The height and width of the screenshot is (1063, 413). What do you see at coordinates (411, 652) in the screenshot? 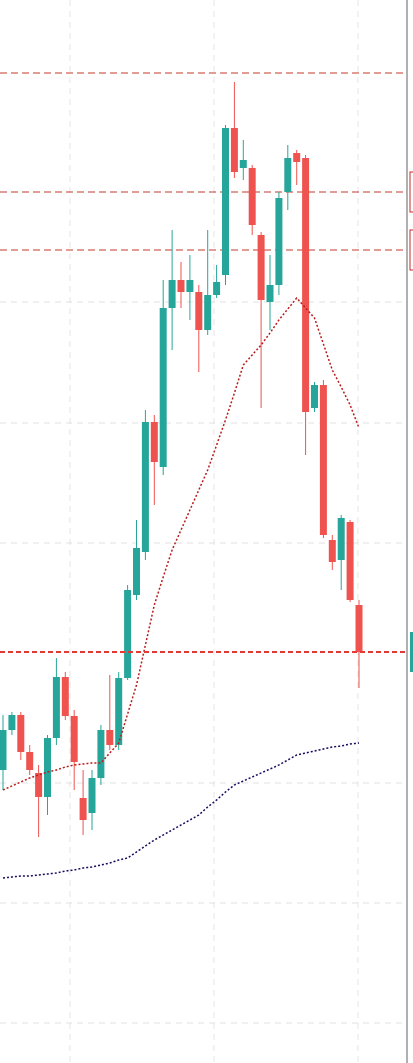
I see `last-price-tag` at bounding box center [411, 652].